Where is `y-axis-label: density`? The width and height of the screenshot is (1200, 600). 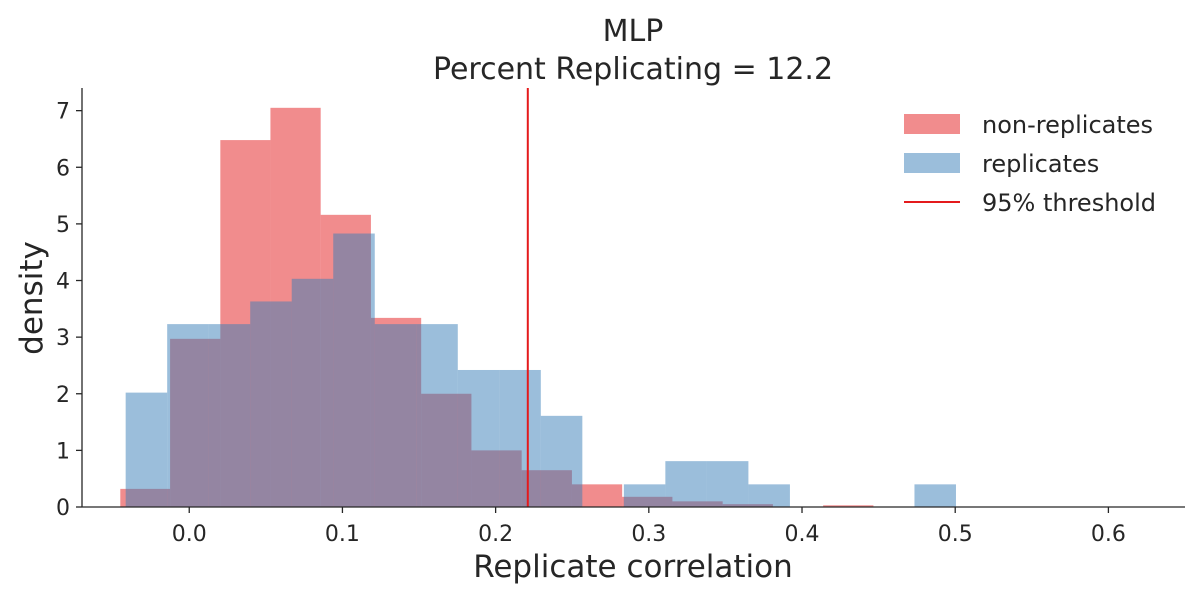 y-axis-label: density is located at coordinates (32, 298).